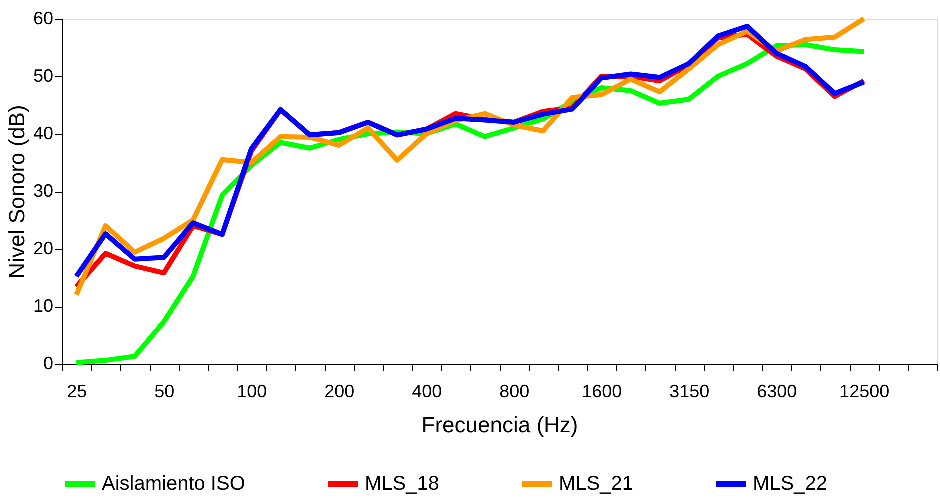  What do you see at coordinates (500, 425) in the screenshot?
I see `x-axis-title: Frecuencia (Hz)` at bounding box center [500, 425].